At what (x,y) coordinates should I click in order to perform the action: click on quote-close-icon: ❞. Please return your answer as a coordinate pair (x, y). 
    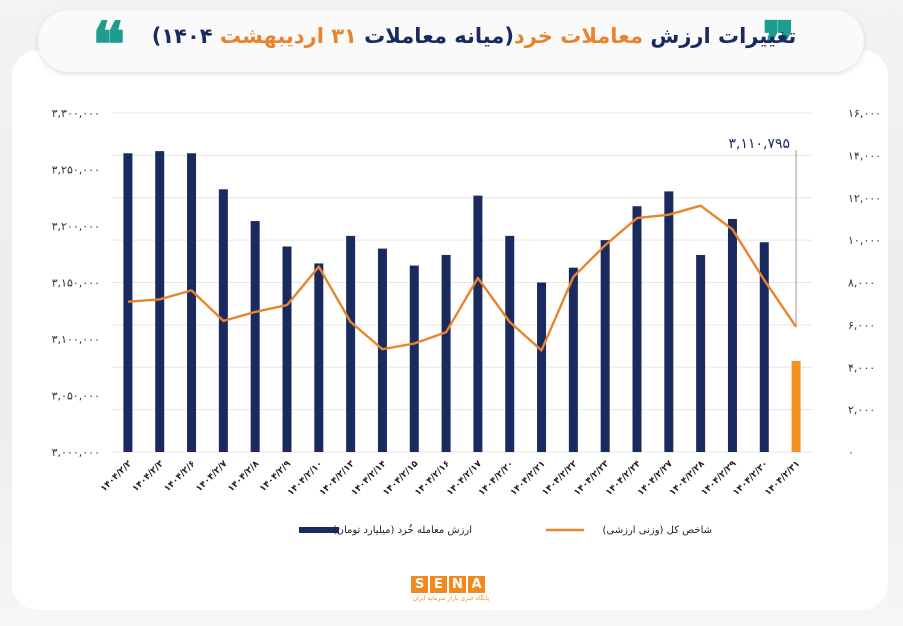
    Looking at the image, I should click on (779, 44).